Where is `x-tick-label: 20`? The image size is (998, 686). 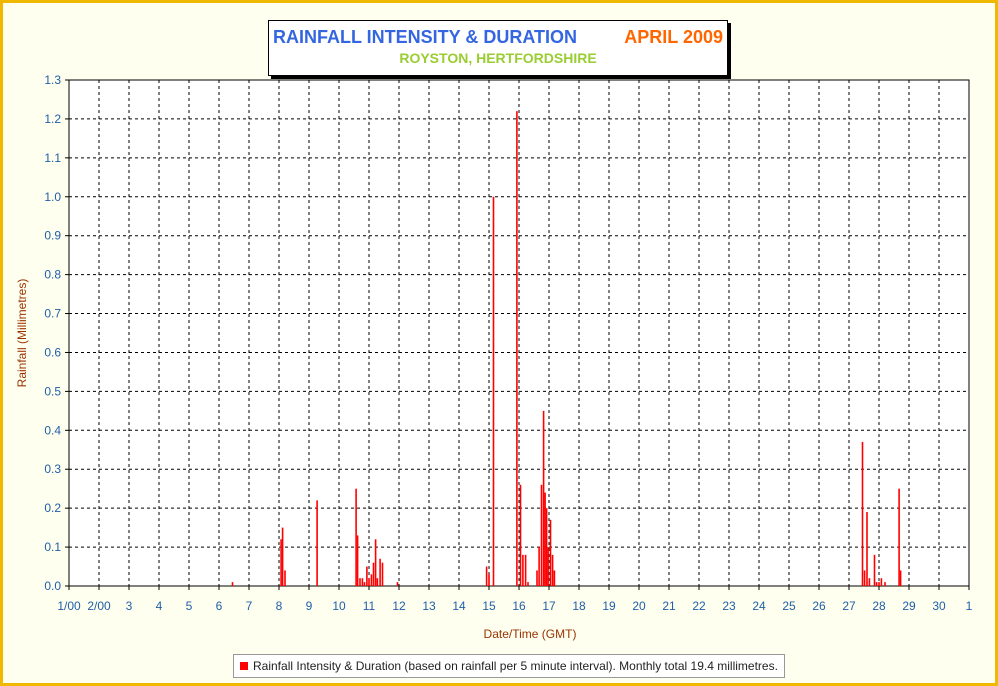
x-tick-label: 20 is located at coordinates (639, 606).